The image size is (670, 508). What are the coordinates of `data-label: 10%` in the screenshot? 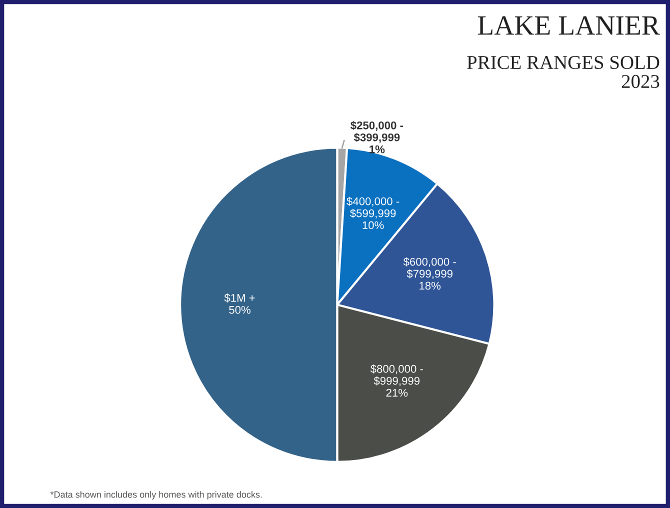 It's located at (373, 225).